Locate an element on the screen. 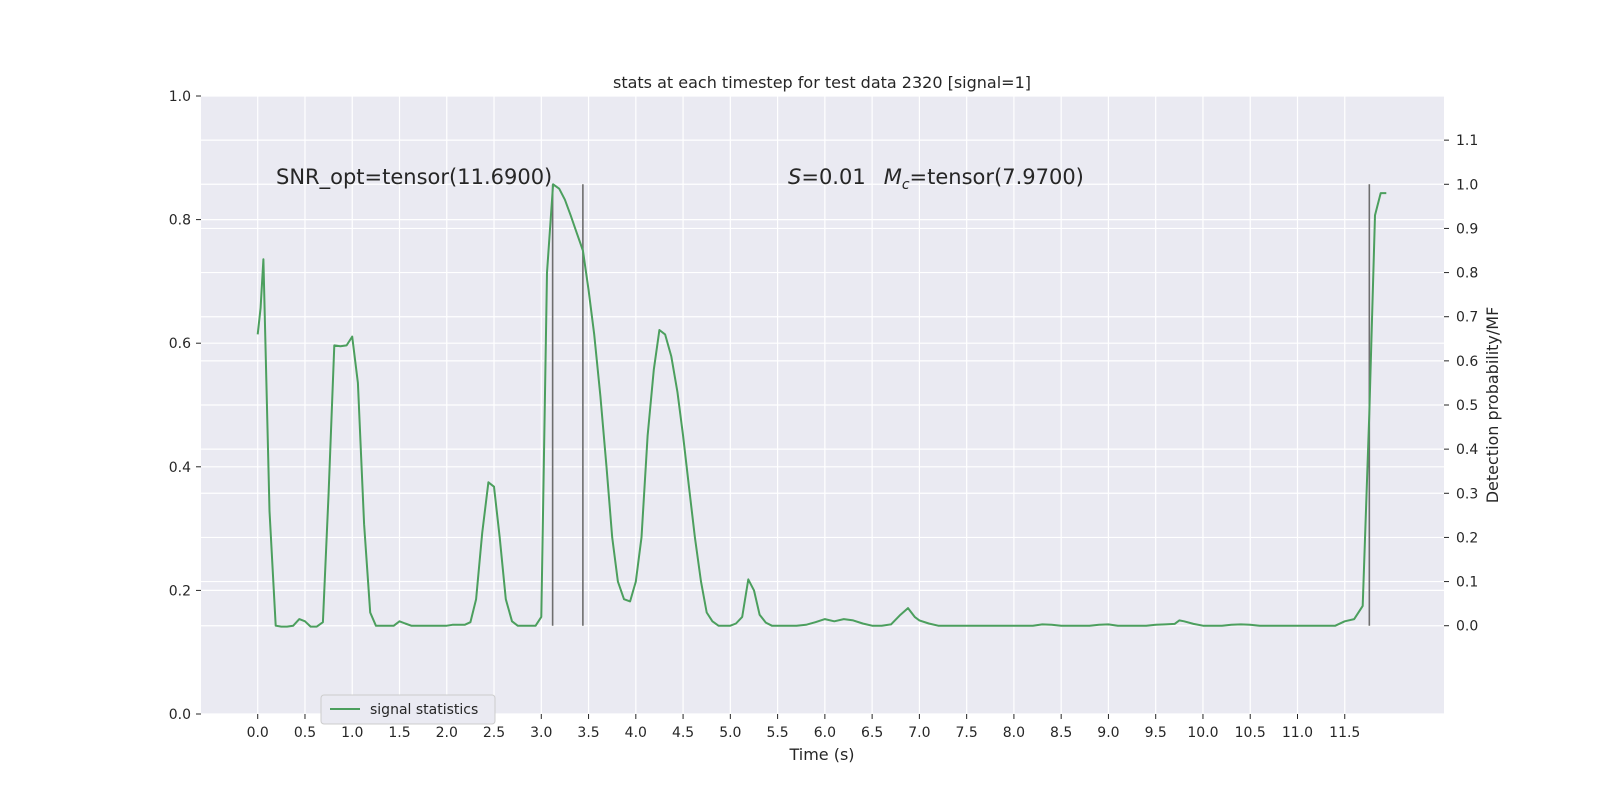 The image size is (1600, 800). m-label: M is located at coordinates (893, 177).